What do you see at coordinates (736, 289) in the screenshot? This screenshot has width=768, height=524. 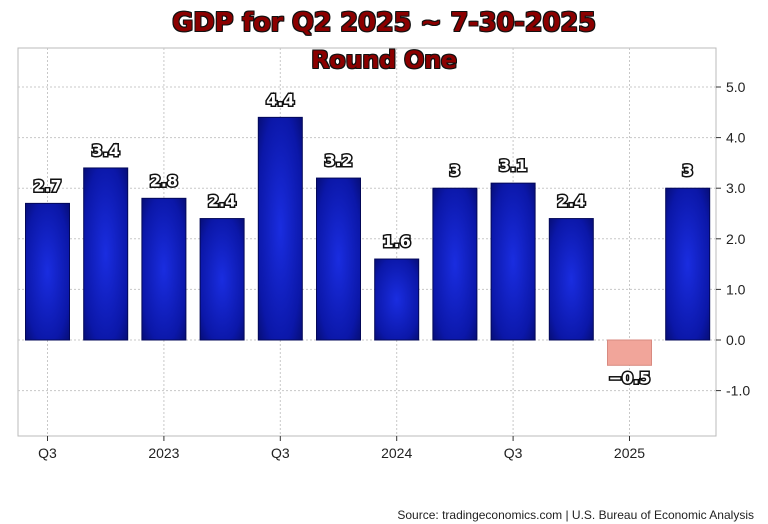 I see `y-tick-label: 1.0` at bounding box center [736, 289].